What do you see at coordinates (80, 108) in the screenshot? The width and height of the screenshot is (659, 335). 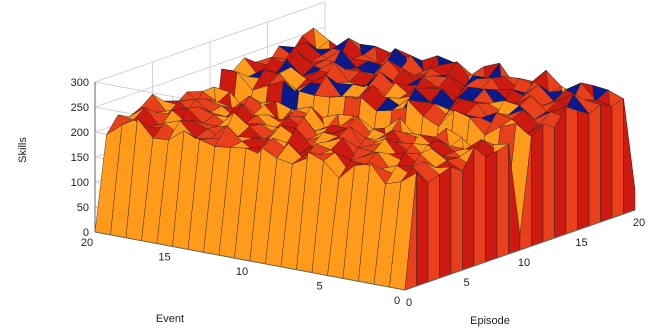 I see `z-tick-label: 250` at bounding box center [80, 108].